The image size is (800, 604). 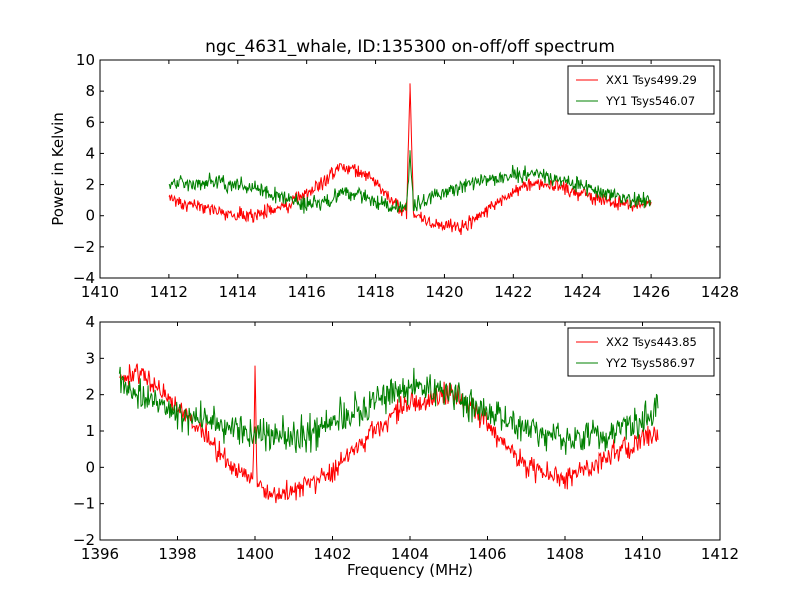 What do you see at coordinates (85, 60) in the screenshot?
I see `y-tick-label: 10` at bounding box center [85, 60].